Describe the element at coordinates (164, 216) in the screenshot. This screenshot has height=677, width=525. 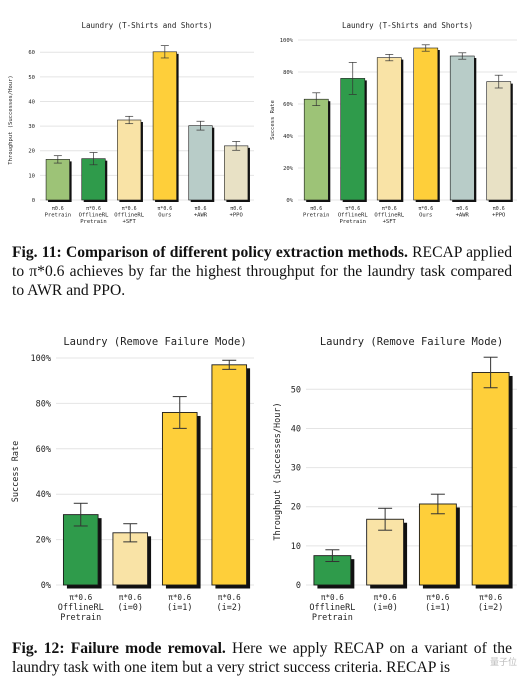
I see `x-tick-label: Ours` at that location.